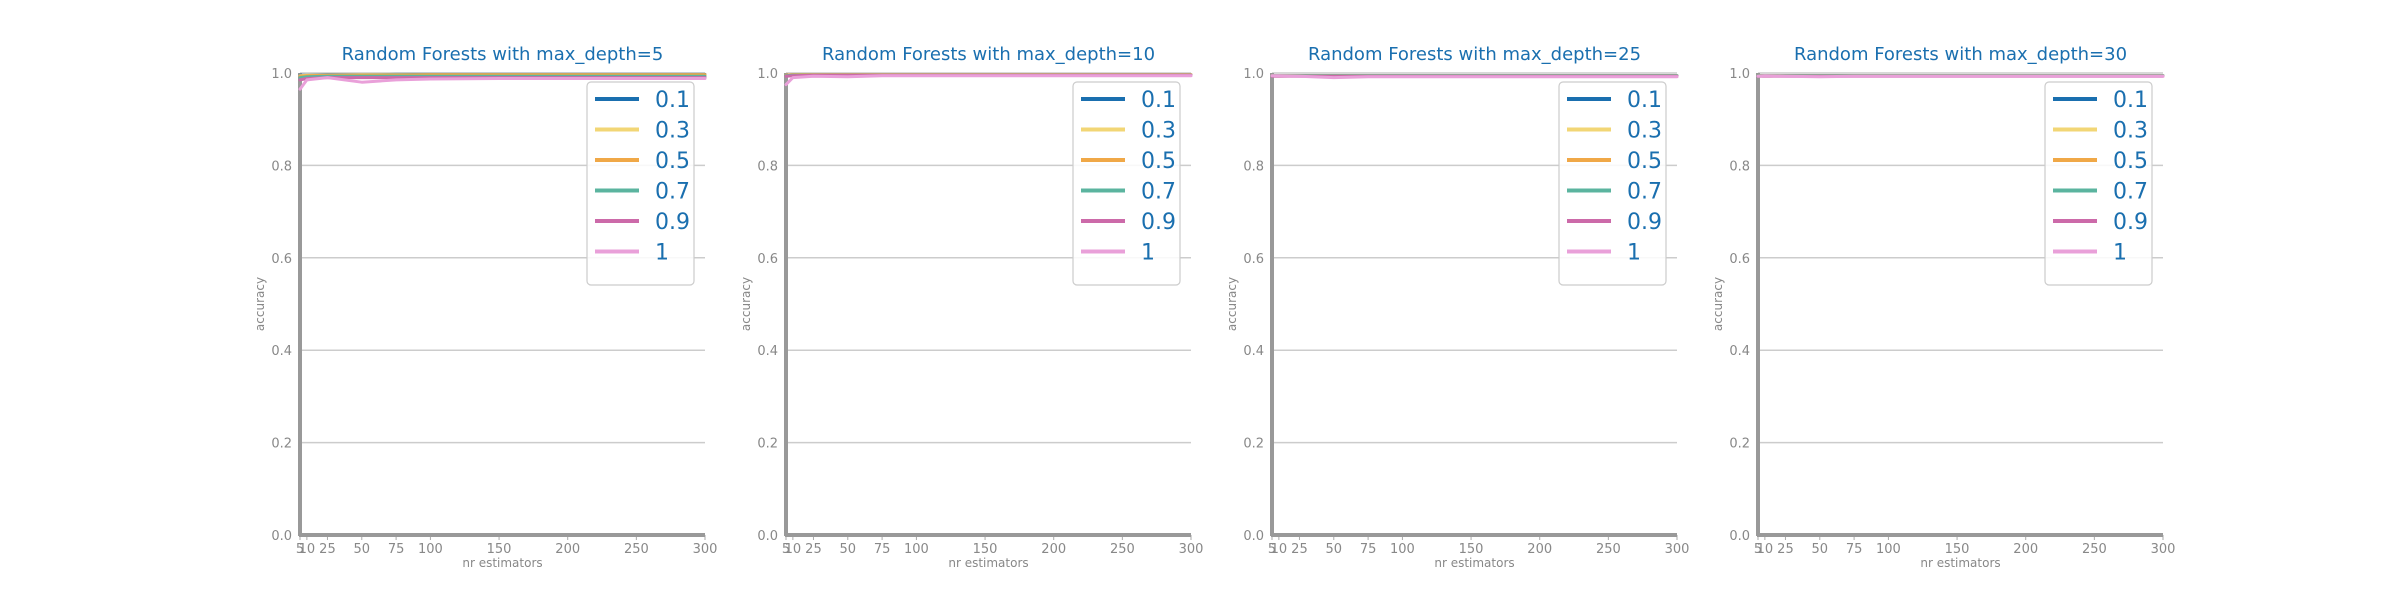  What do you see at coordinates (503, 54) in the screenshot?
I see `chart-title: Random Forests with max_depth=5` at bounding box center [503, 54].